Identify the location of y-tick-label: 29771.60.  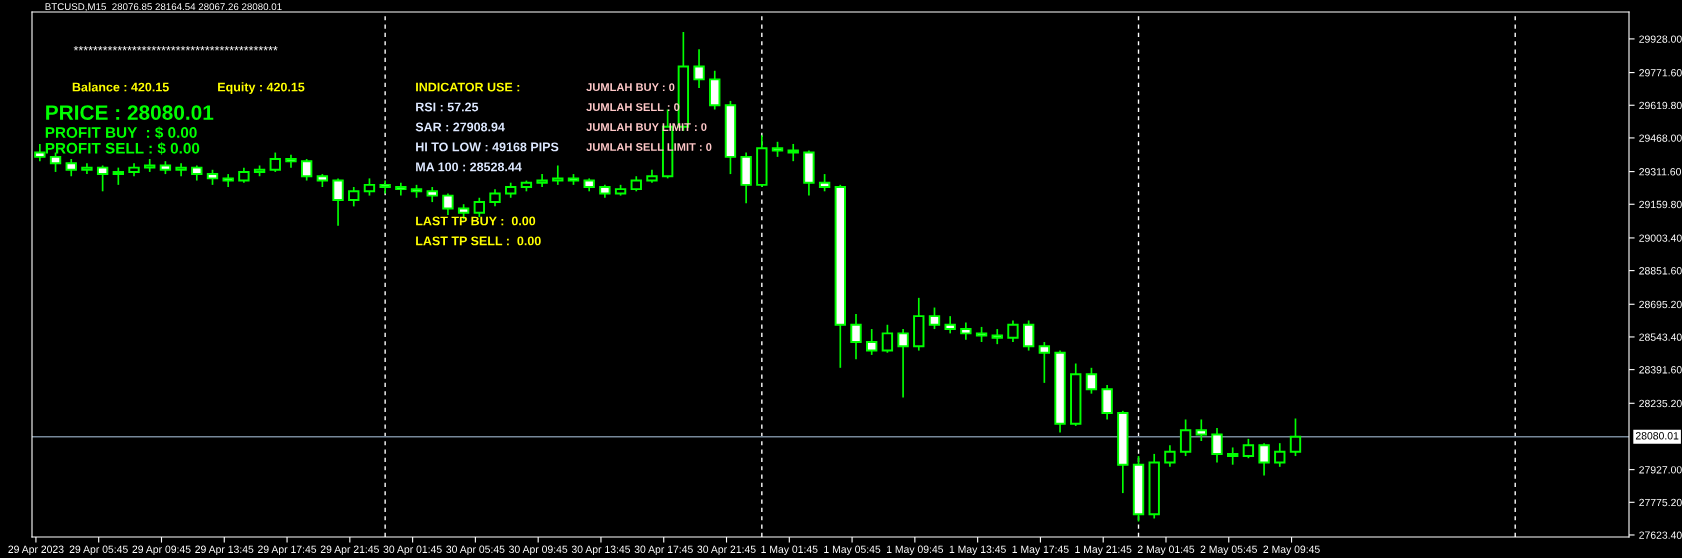
(1660, 73).